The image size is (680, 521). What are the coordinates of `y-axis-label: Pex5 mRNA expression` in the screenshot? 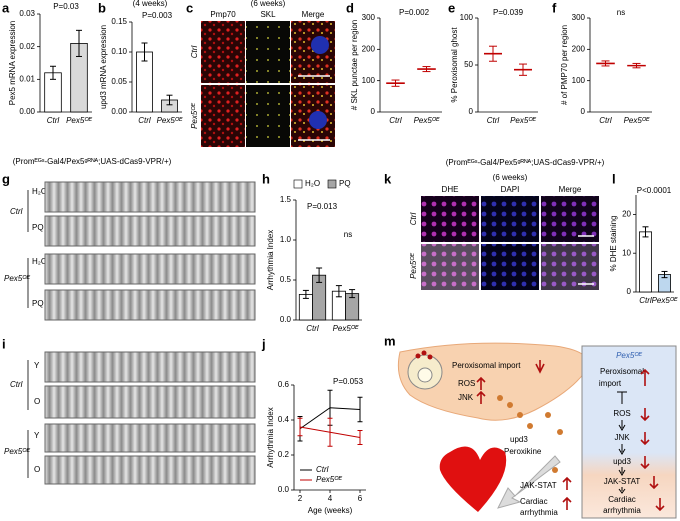 It's located at (12, 63).